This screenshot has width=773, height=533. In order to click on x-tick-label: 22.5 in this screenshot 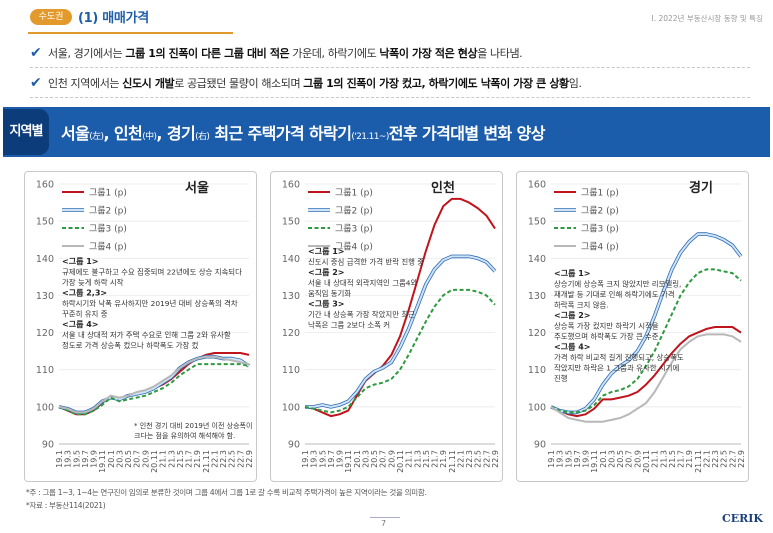, I will do `click(724, 459)`.